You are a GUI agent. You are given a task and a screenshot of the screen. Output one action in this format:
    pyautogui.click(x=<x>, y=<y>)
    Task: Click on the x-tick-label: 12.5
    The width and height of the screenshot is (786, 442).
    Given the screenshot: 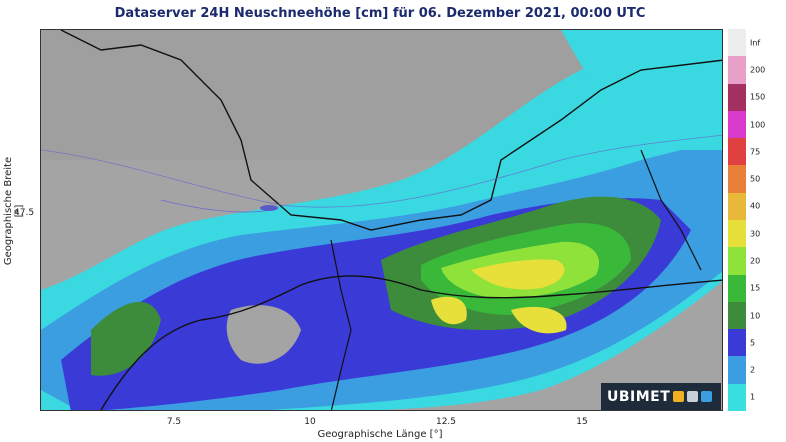 What is the action you would take?
    pyautogui.click(x=446, y=422)
    